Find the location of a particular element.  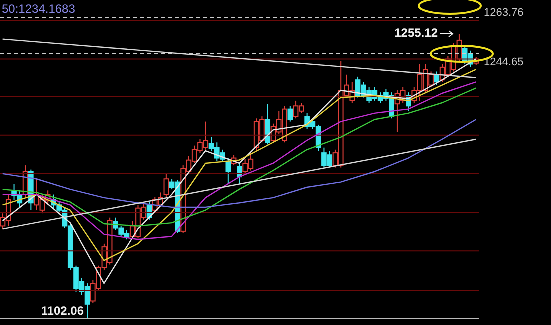

annotation: 1102.06 is located at coordinates (62, 311).